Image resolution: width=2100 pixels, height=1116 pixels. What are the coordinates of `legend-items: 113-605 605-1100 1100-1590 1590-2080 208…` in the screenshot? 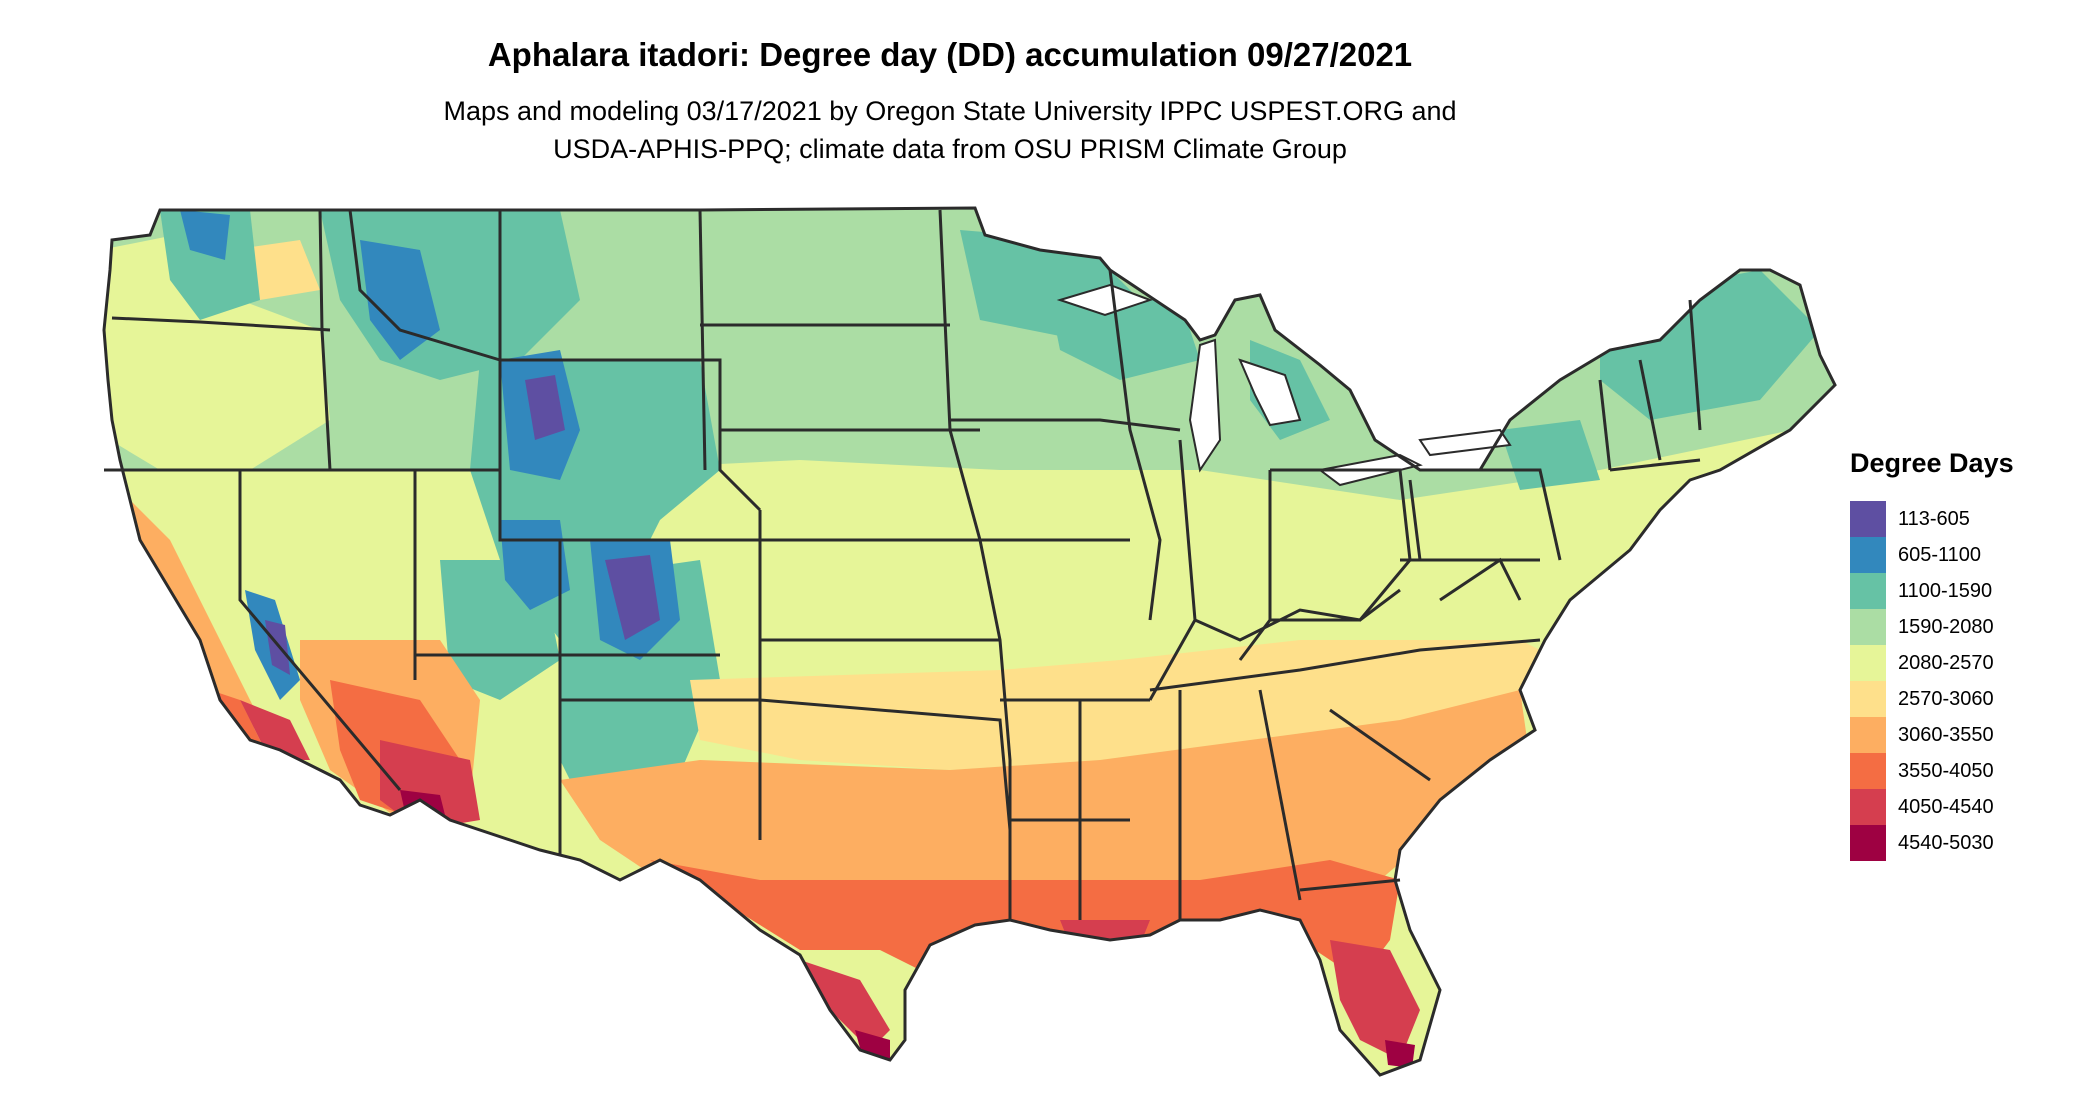 It's located at (1970, 681).